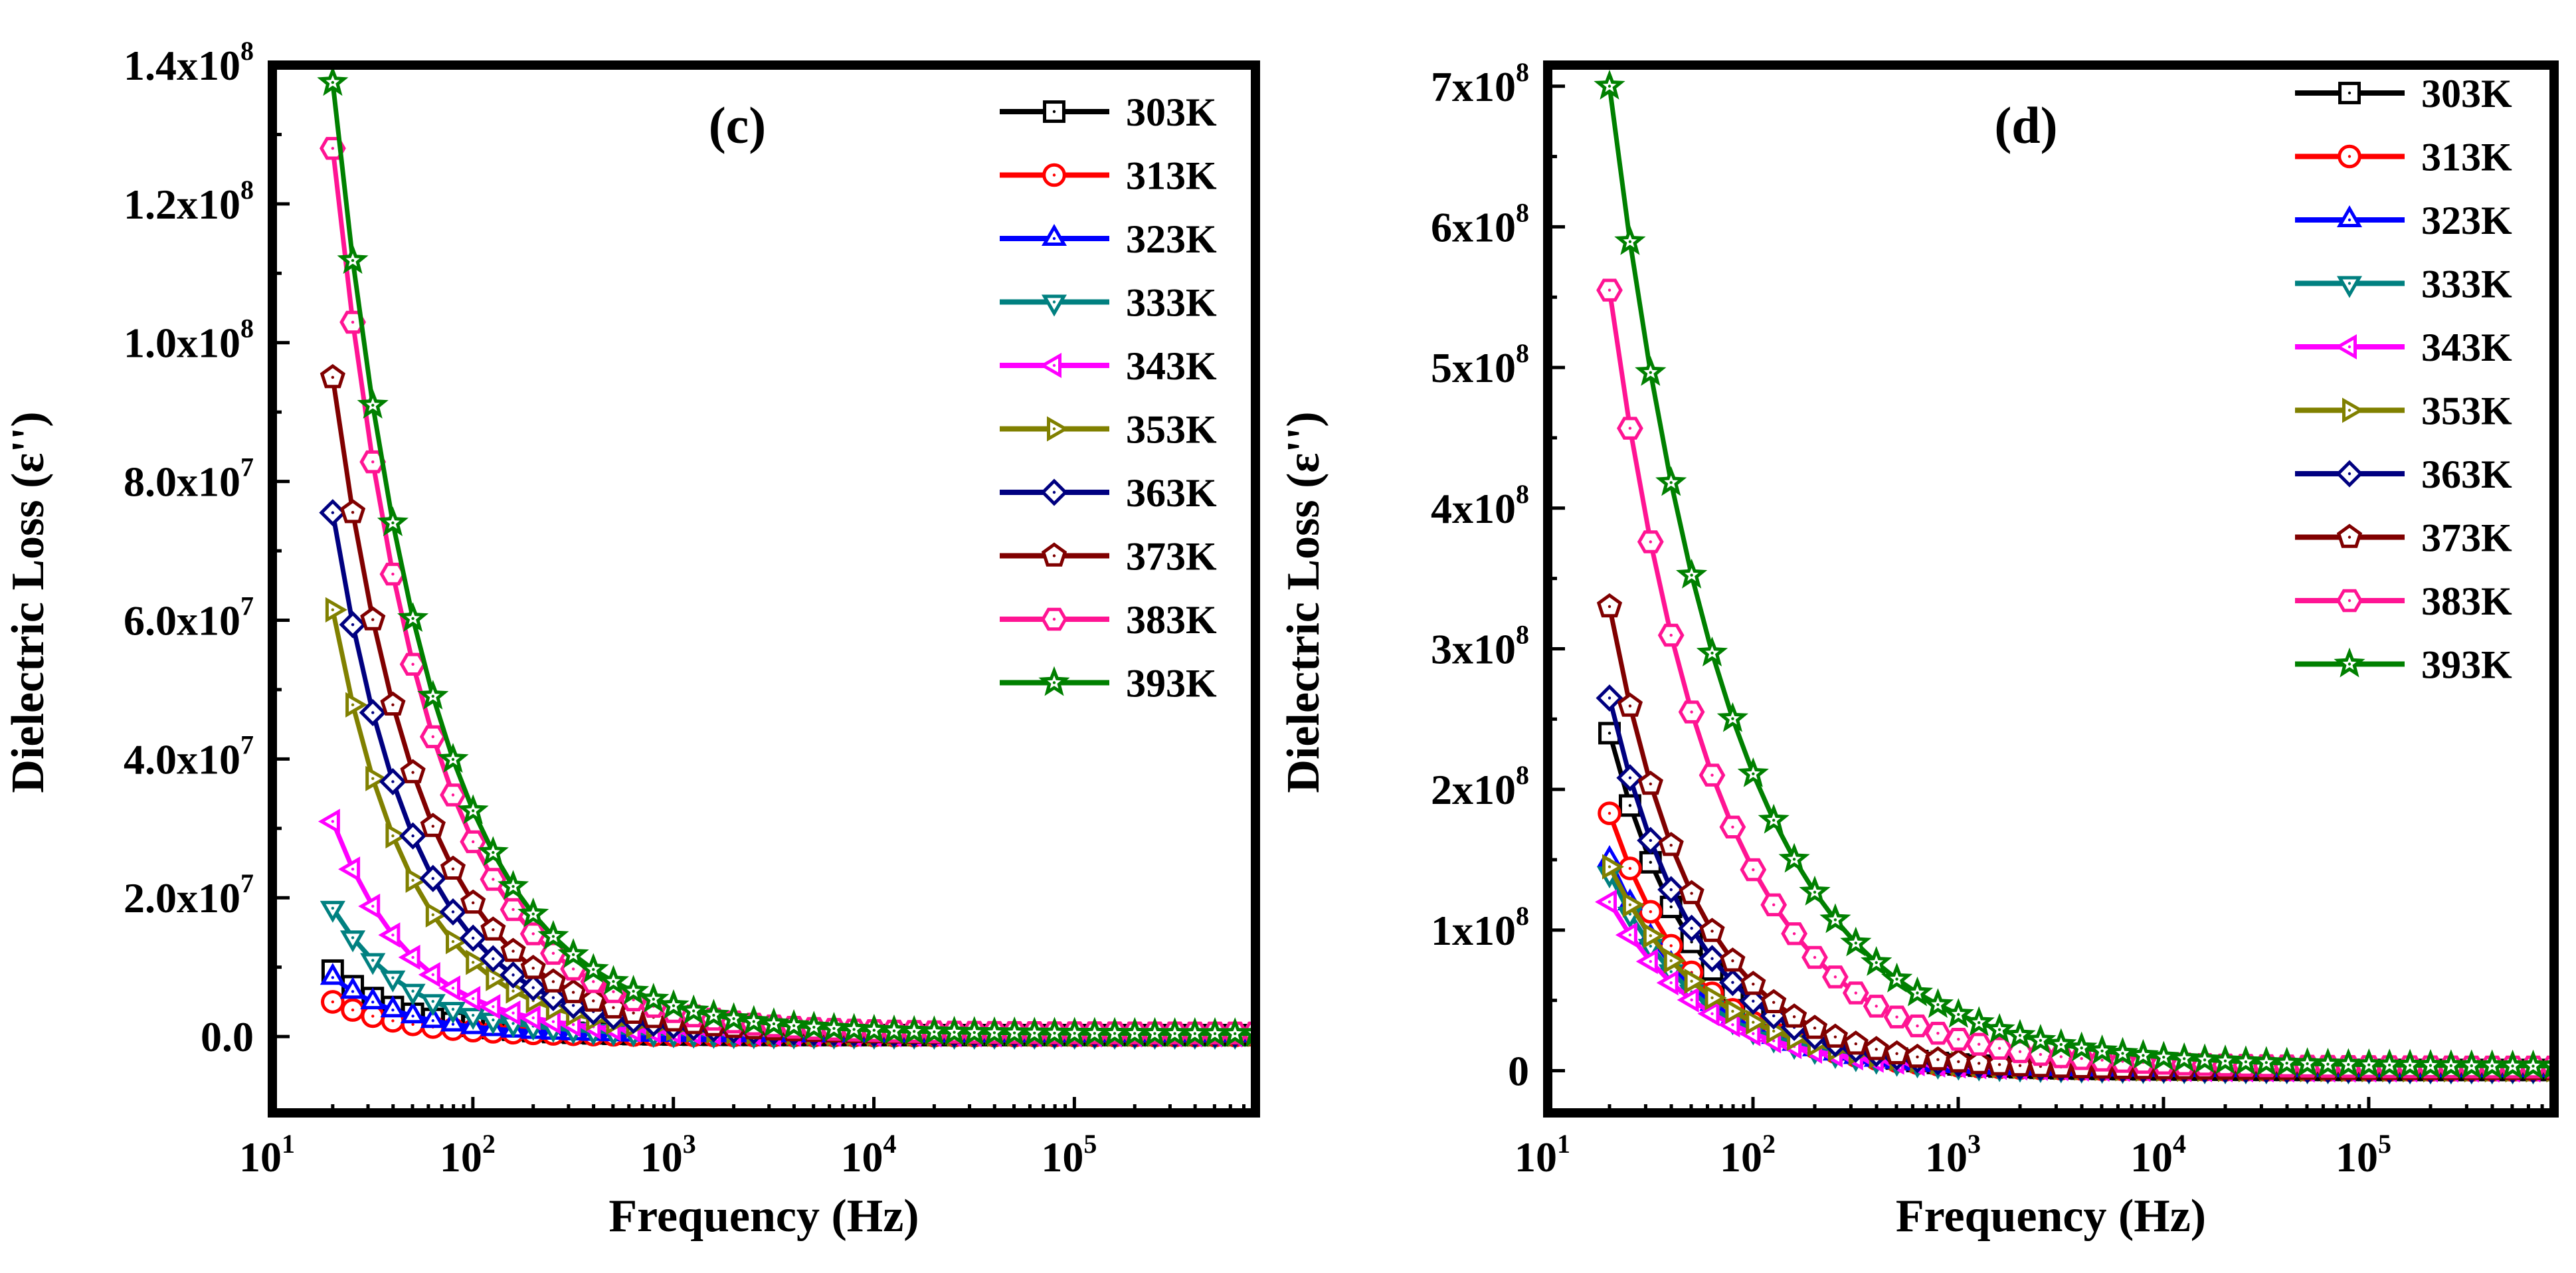 The image size is (2576, 1273). I want to click on y-tick-label: 0.0, so click(227, 1037).